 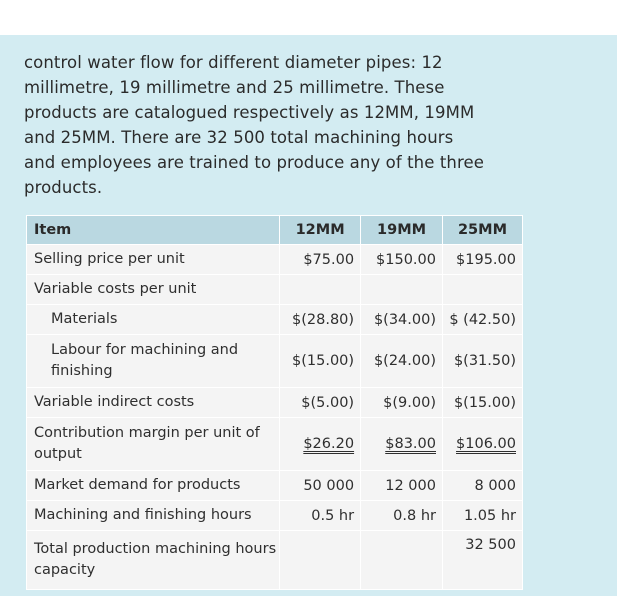 What do you see at coordinates (401, 485) in the screenshot?
I see `cell-19mm: 12 000` at bounding box center [401, 485].